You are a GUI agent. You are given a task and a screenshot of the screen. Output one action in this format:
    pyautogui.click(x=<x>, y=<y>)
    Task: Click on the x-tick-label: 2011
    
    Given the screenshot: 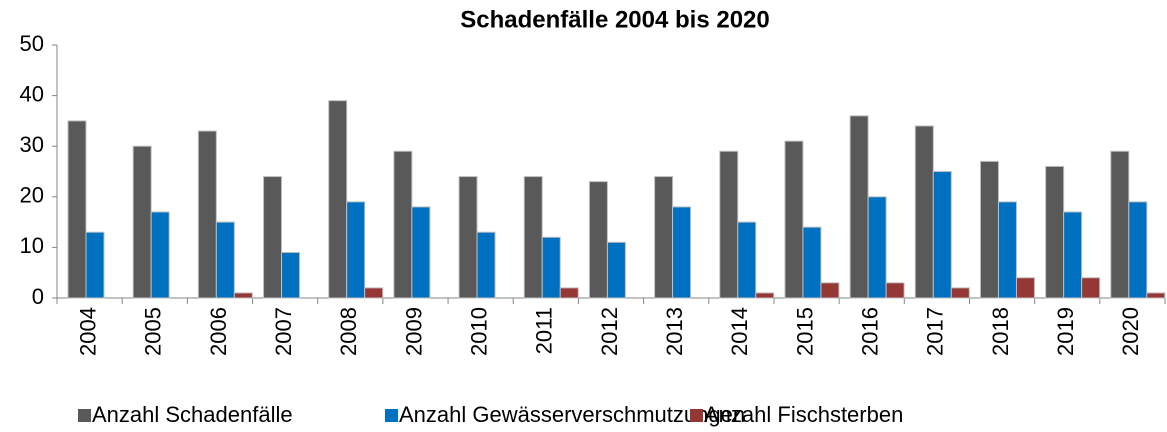 What is the action you would take?
    pyautogui.click(x=544, y=330)
    